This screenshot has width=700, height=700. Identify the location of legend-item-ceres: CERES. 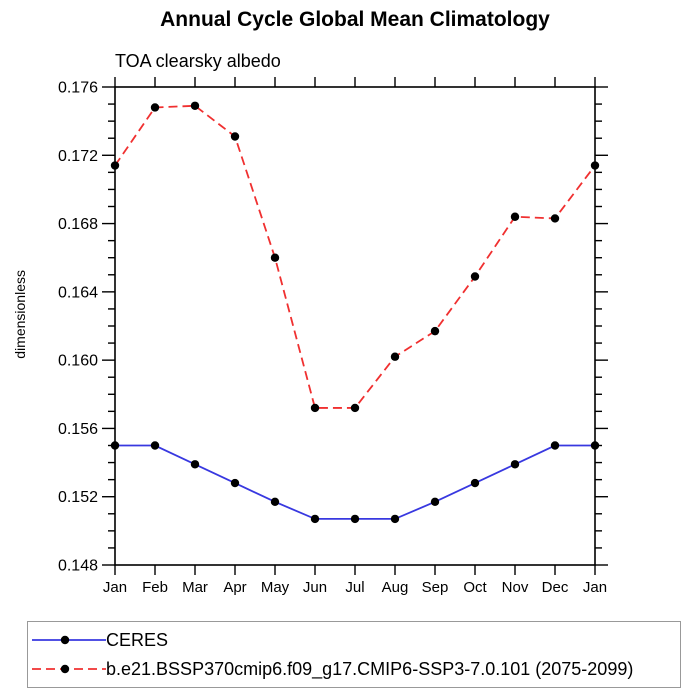
(100, 640).